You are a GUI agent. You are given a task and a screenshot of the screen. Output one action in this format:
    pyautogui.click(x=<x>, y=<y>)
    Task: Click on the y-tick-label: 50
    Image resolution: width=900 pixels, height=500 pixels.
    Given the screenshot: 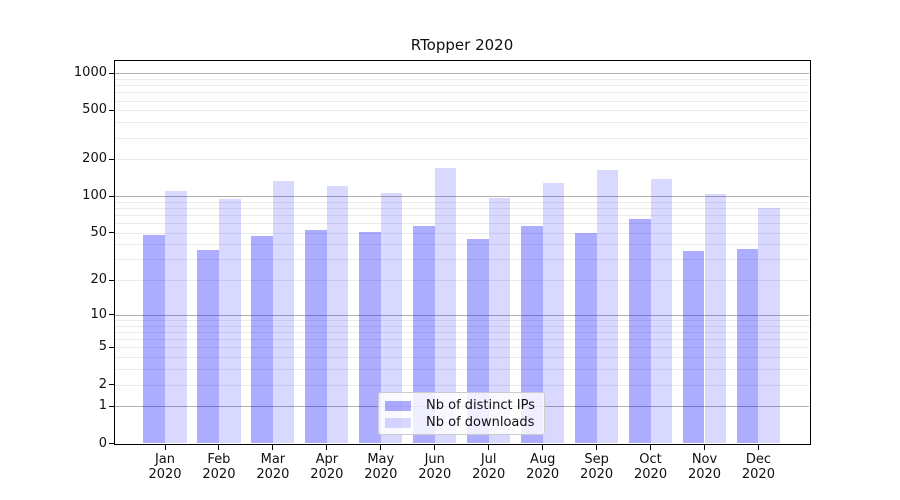 What is the action you would take?
    pyautogui.click(x=98, y=232)
    